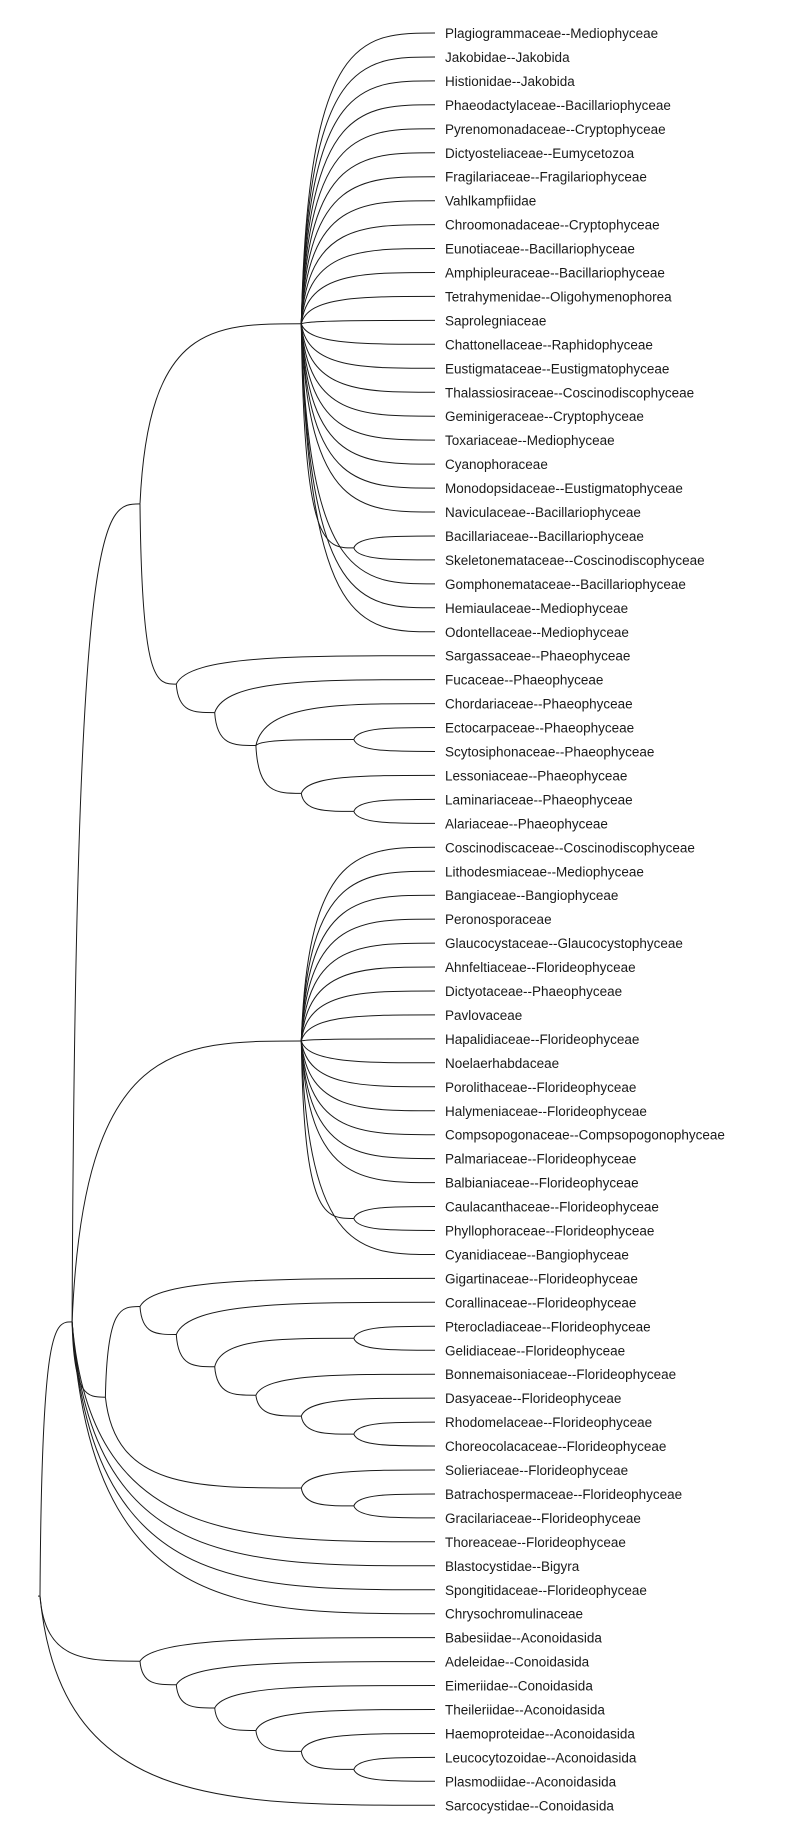  Describe the element at coordinates (536, 1470) in the screenshot. I see `tip-label: Solieriaceae--Florideophyceae` at that location.